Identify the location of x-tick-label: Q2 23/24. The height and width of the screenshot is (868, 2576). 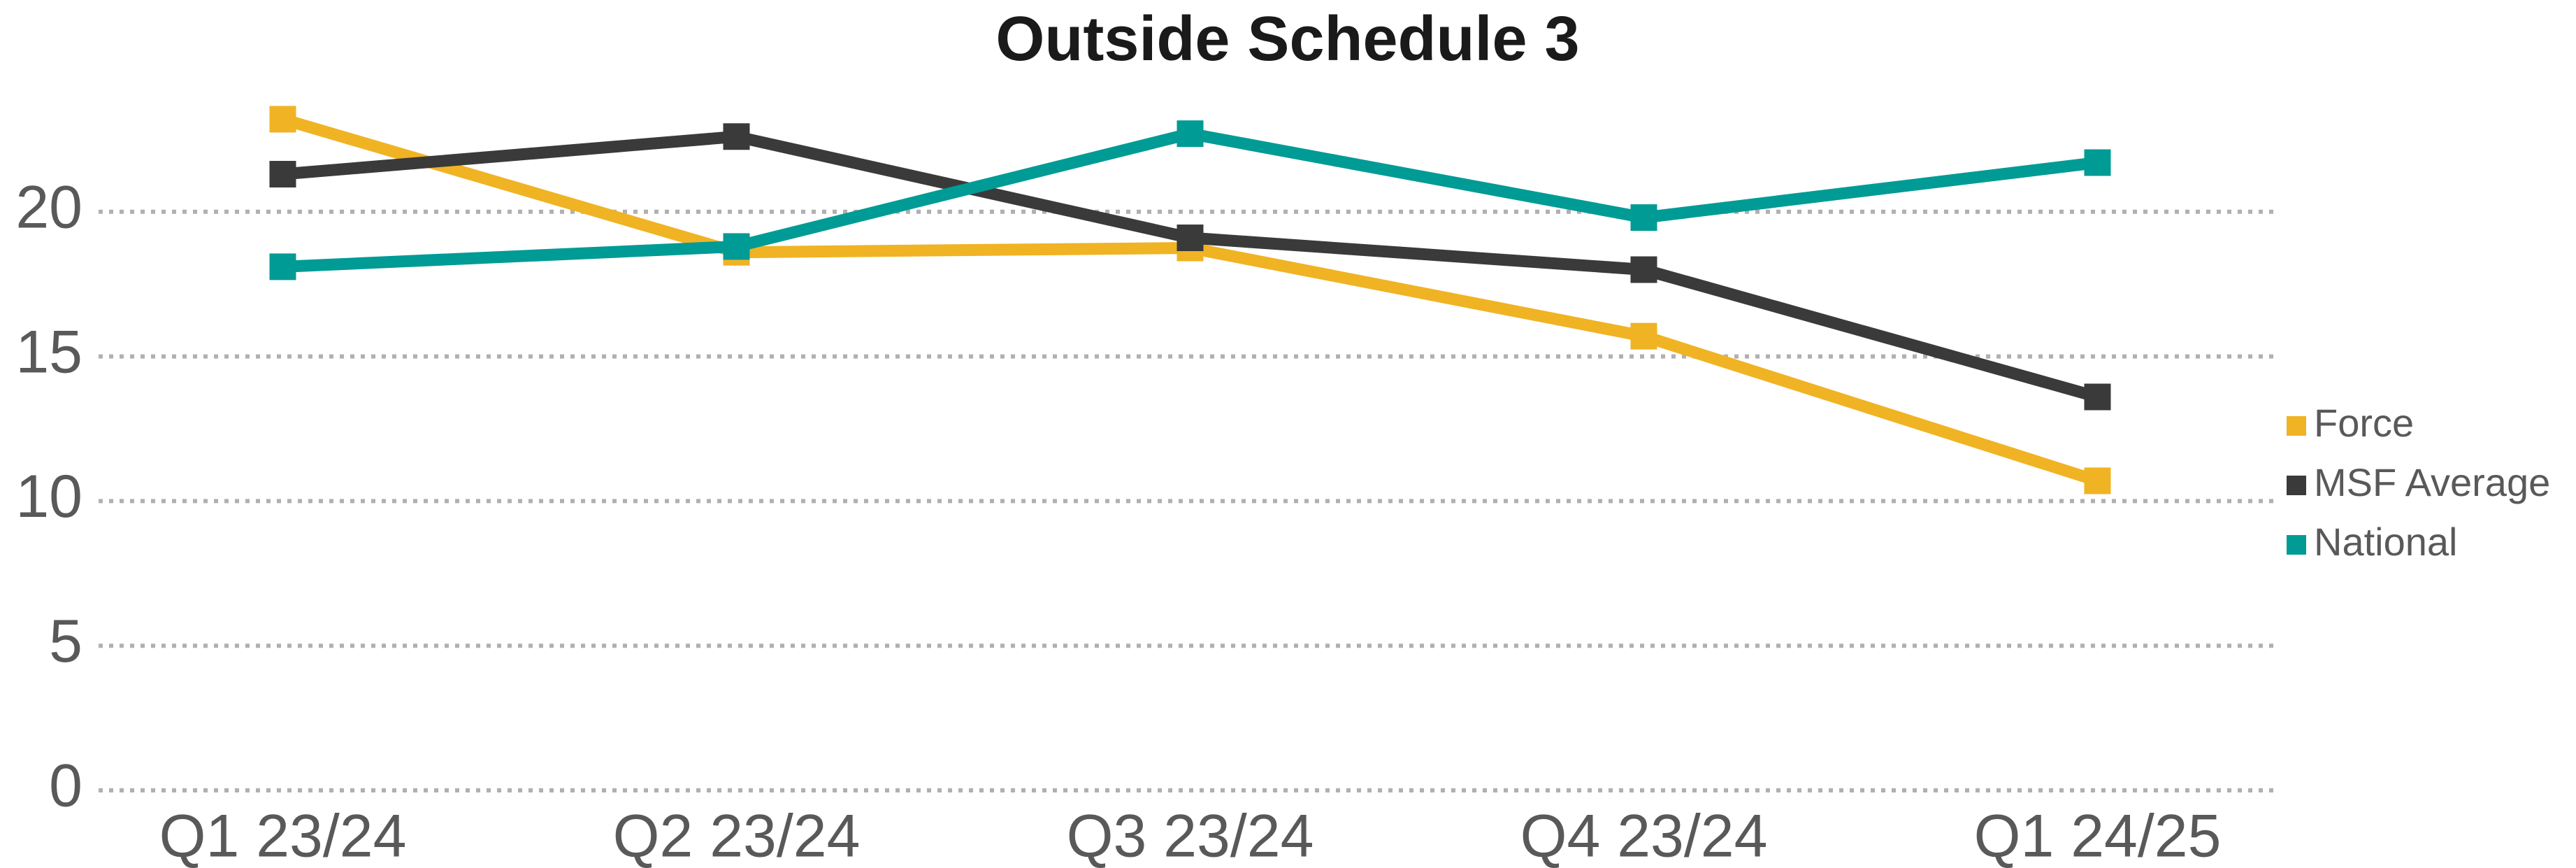
(737, 835).